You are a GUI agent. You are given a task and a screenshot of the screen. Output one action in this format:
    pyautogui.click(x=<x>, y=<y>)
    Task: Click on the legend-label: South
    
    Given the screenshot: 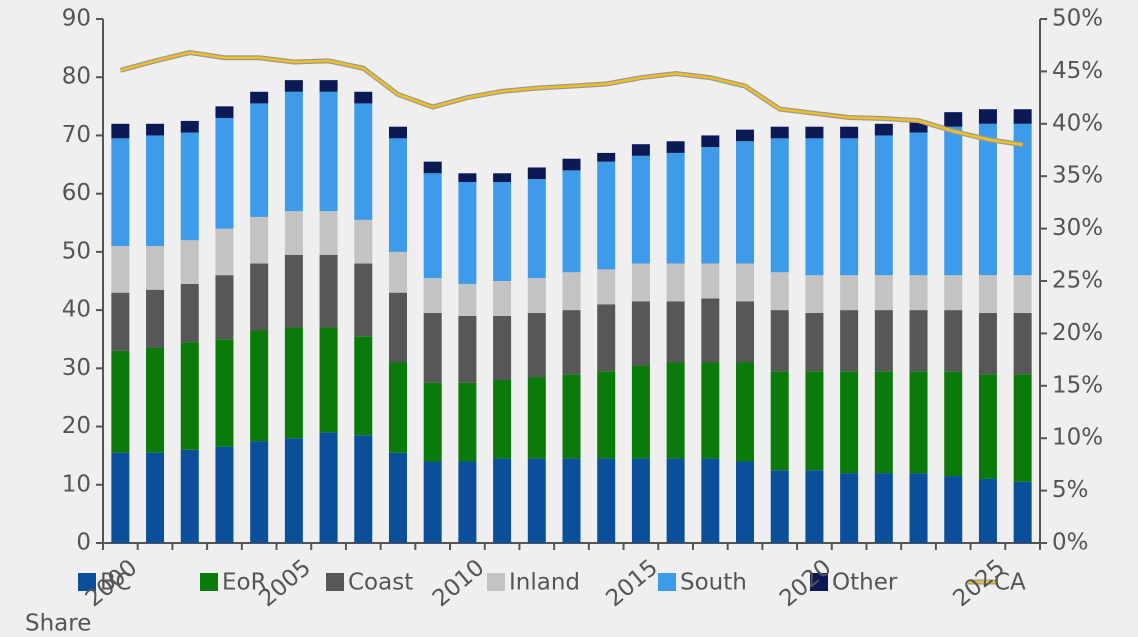 What is the action you would take?
    pyautogui.click(x=713, y=583)
    